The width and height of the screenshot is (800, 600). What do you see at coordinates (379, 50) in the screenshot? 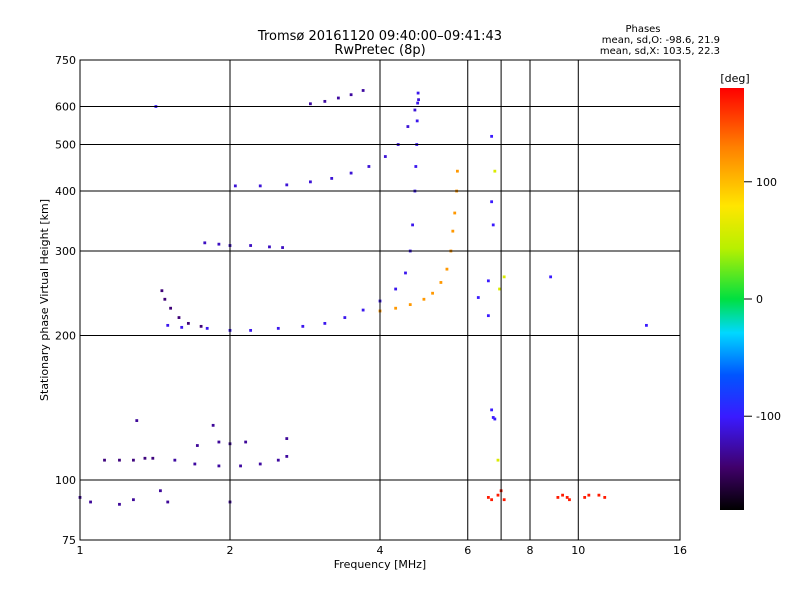
I see `chart-subtitle: RwPretec (8p)` at bounding box center [379, 50].